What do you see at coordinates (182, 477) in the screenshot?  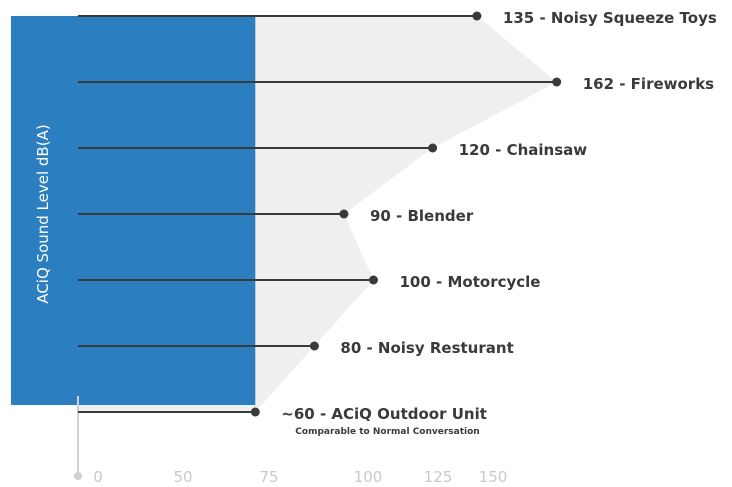 I see `x-tick-label: 50` at bounding box center [182, 477].